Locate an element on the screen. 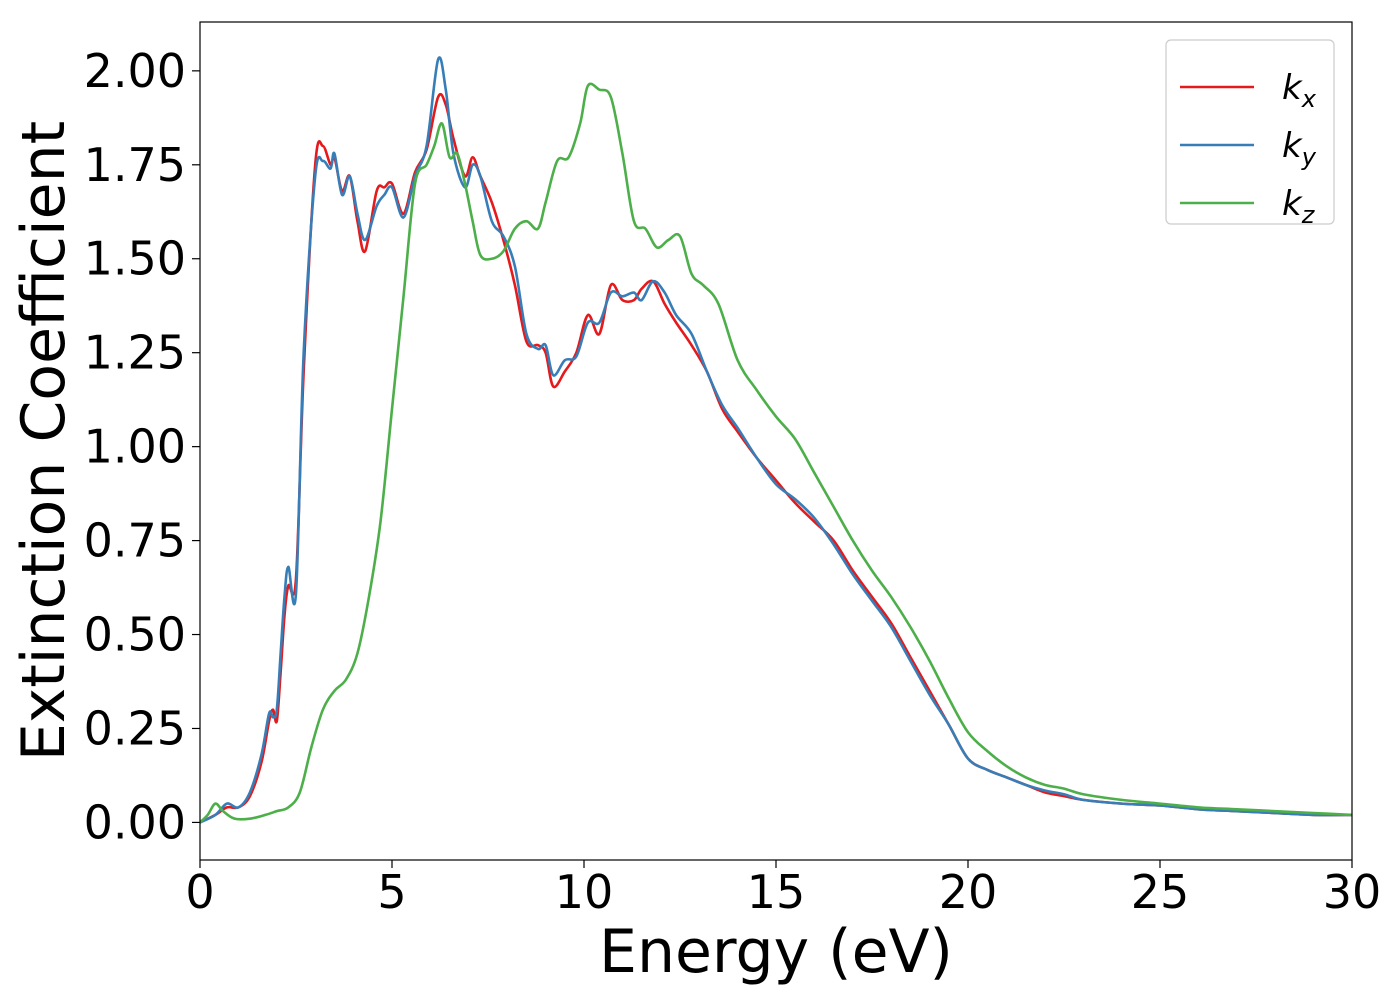  x-tick-label: 0 is located at coordinates (199, 892).